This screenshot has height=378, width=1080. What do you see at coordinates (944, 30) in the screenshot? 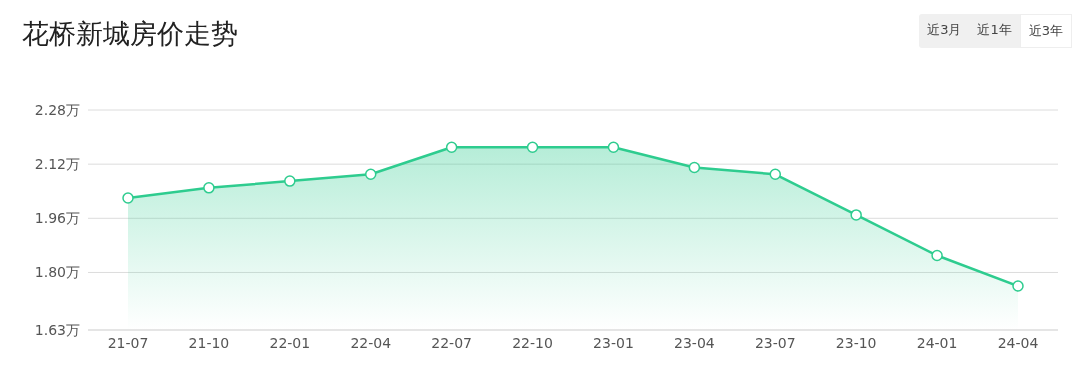
I see `text: 近3月` at bounding box center [944, 30].